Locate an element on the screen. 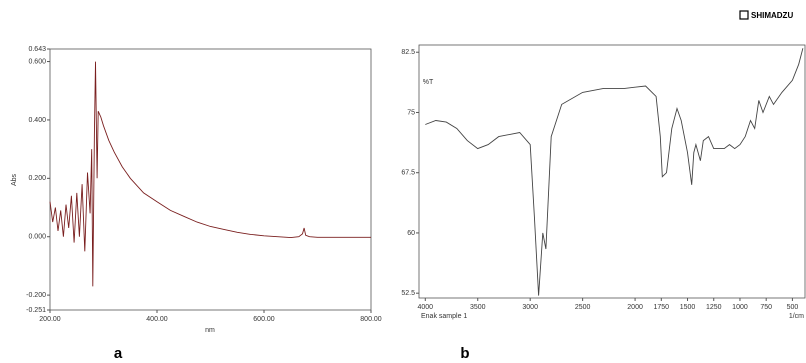 The width and height of the screenshot is (806, 363). y-tick-label: 75 is located at coordinates (411, 112).